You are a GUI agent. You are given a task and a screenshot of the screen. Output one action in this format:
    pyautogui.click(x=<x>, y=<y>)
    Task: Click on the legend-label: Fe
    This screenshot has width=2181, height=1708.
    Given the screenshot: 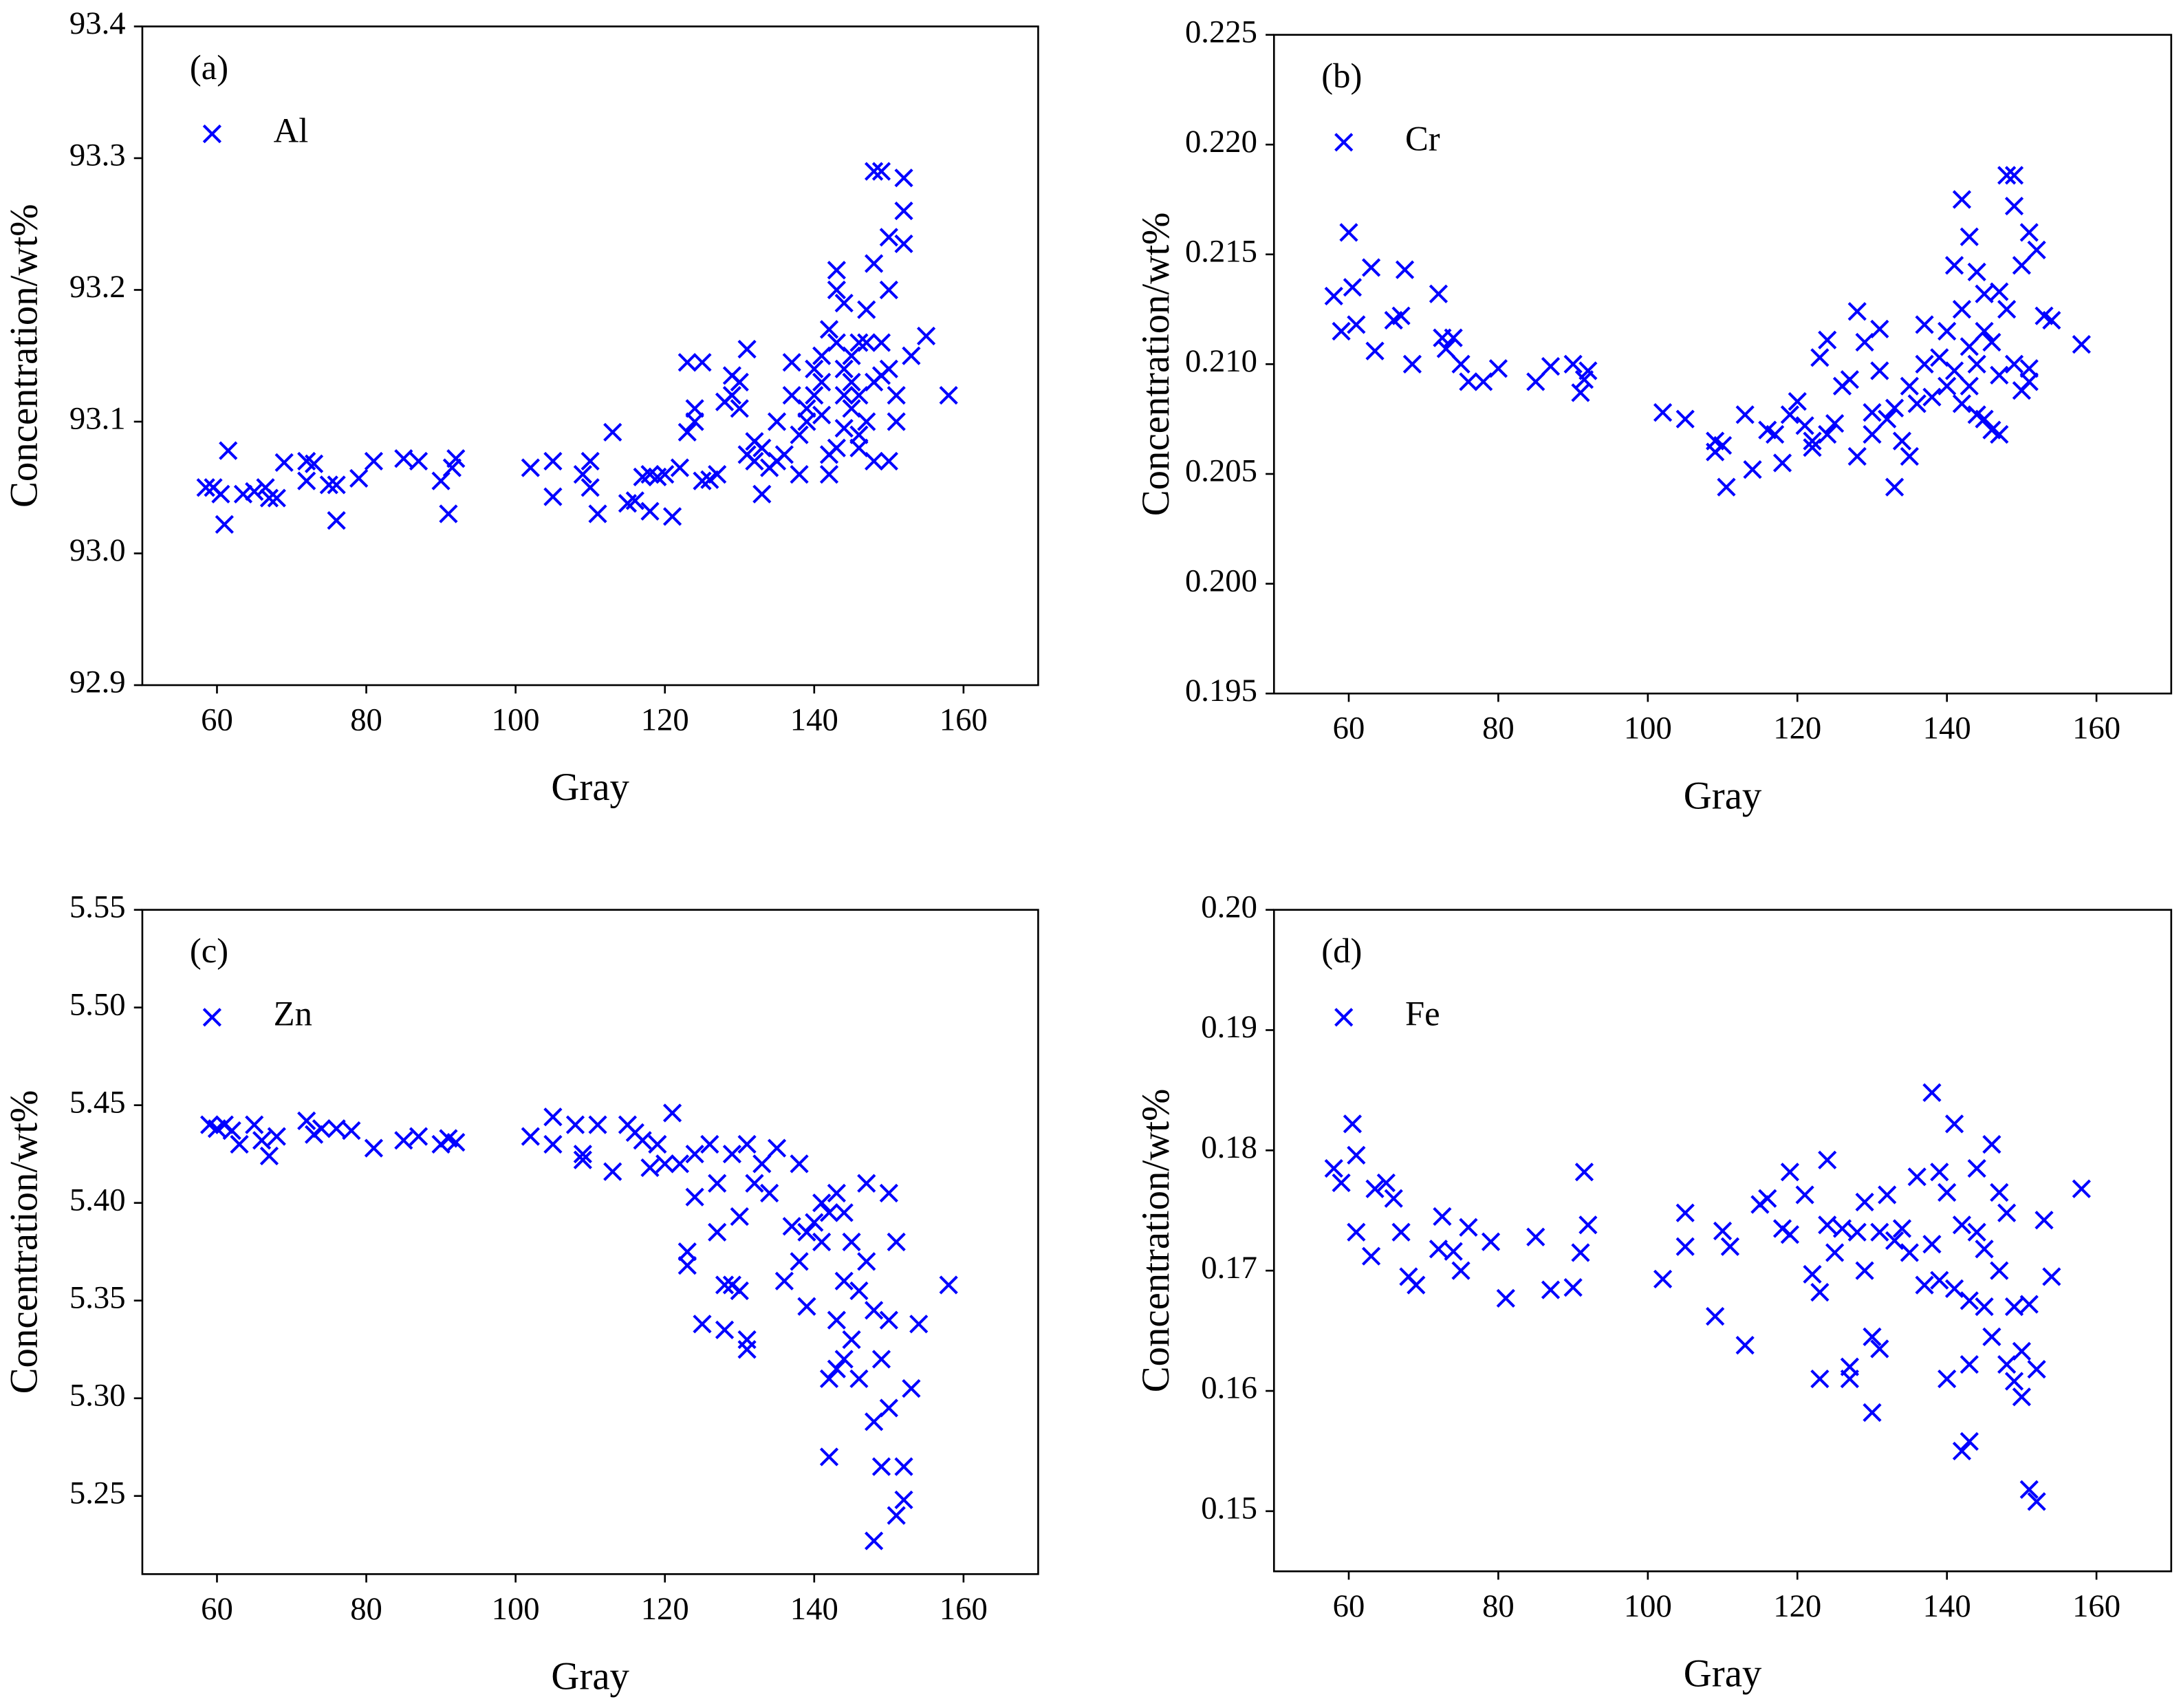 What is the action you would take?
    pyautogui.click(x=1422, y=1014)
    